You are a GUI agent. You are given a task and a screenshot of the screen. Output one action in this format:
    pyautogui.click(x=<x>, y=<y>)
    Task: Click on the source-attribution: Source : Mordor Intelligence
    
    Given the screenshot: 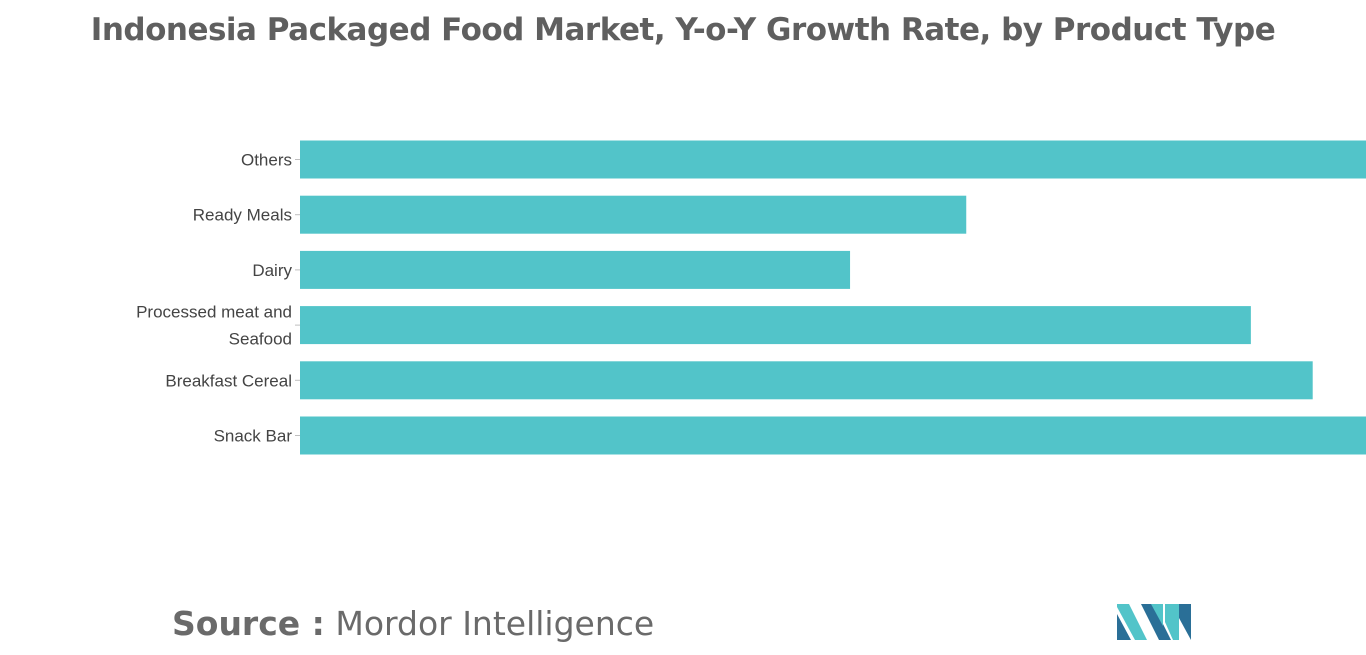 What is the action you would take?
    pyautogui.click(x=413, y=623)
    